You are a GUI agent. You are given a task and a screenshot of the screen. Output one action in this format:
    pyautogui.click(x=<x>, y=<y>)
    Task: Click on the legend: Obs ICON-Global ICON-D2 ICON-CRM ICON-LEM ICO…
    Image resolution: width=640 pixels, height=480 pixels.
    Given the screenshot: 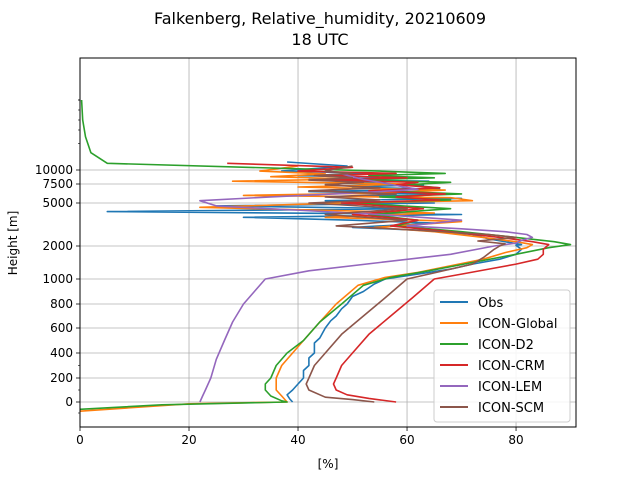 What is the action you would take?
    pyautogui.click(x=502, y=356)
    